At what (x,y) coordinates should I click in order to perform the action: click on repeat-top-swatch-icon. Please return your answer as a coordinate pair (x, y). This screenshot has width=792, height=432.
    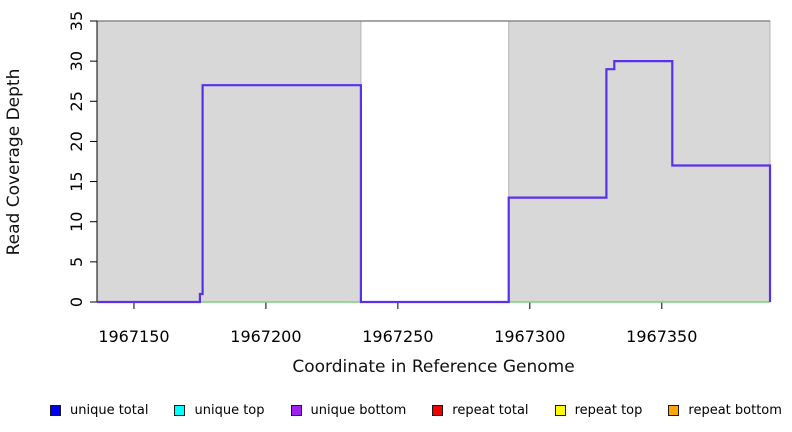
    Looking at the image, I should click on (560, 410).